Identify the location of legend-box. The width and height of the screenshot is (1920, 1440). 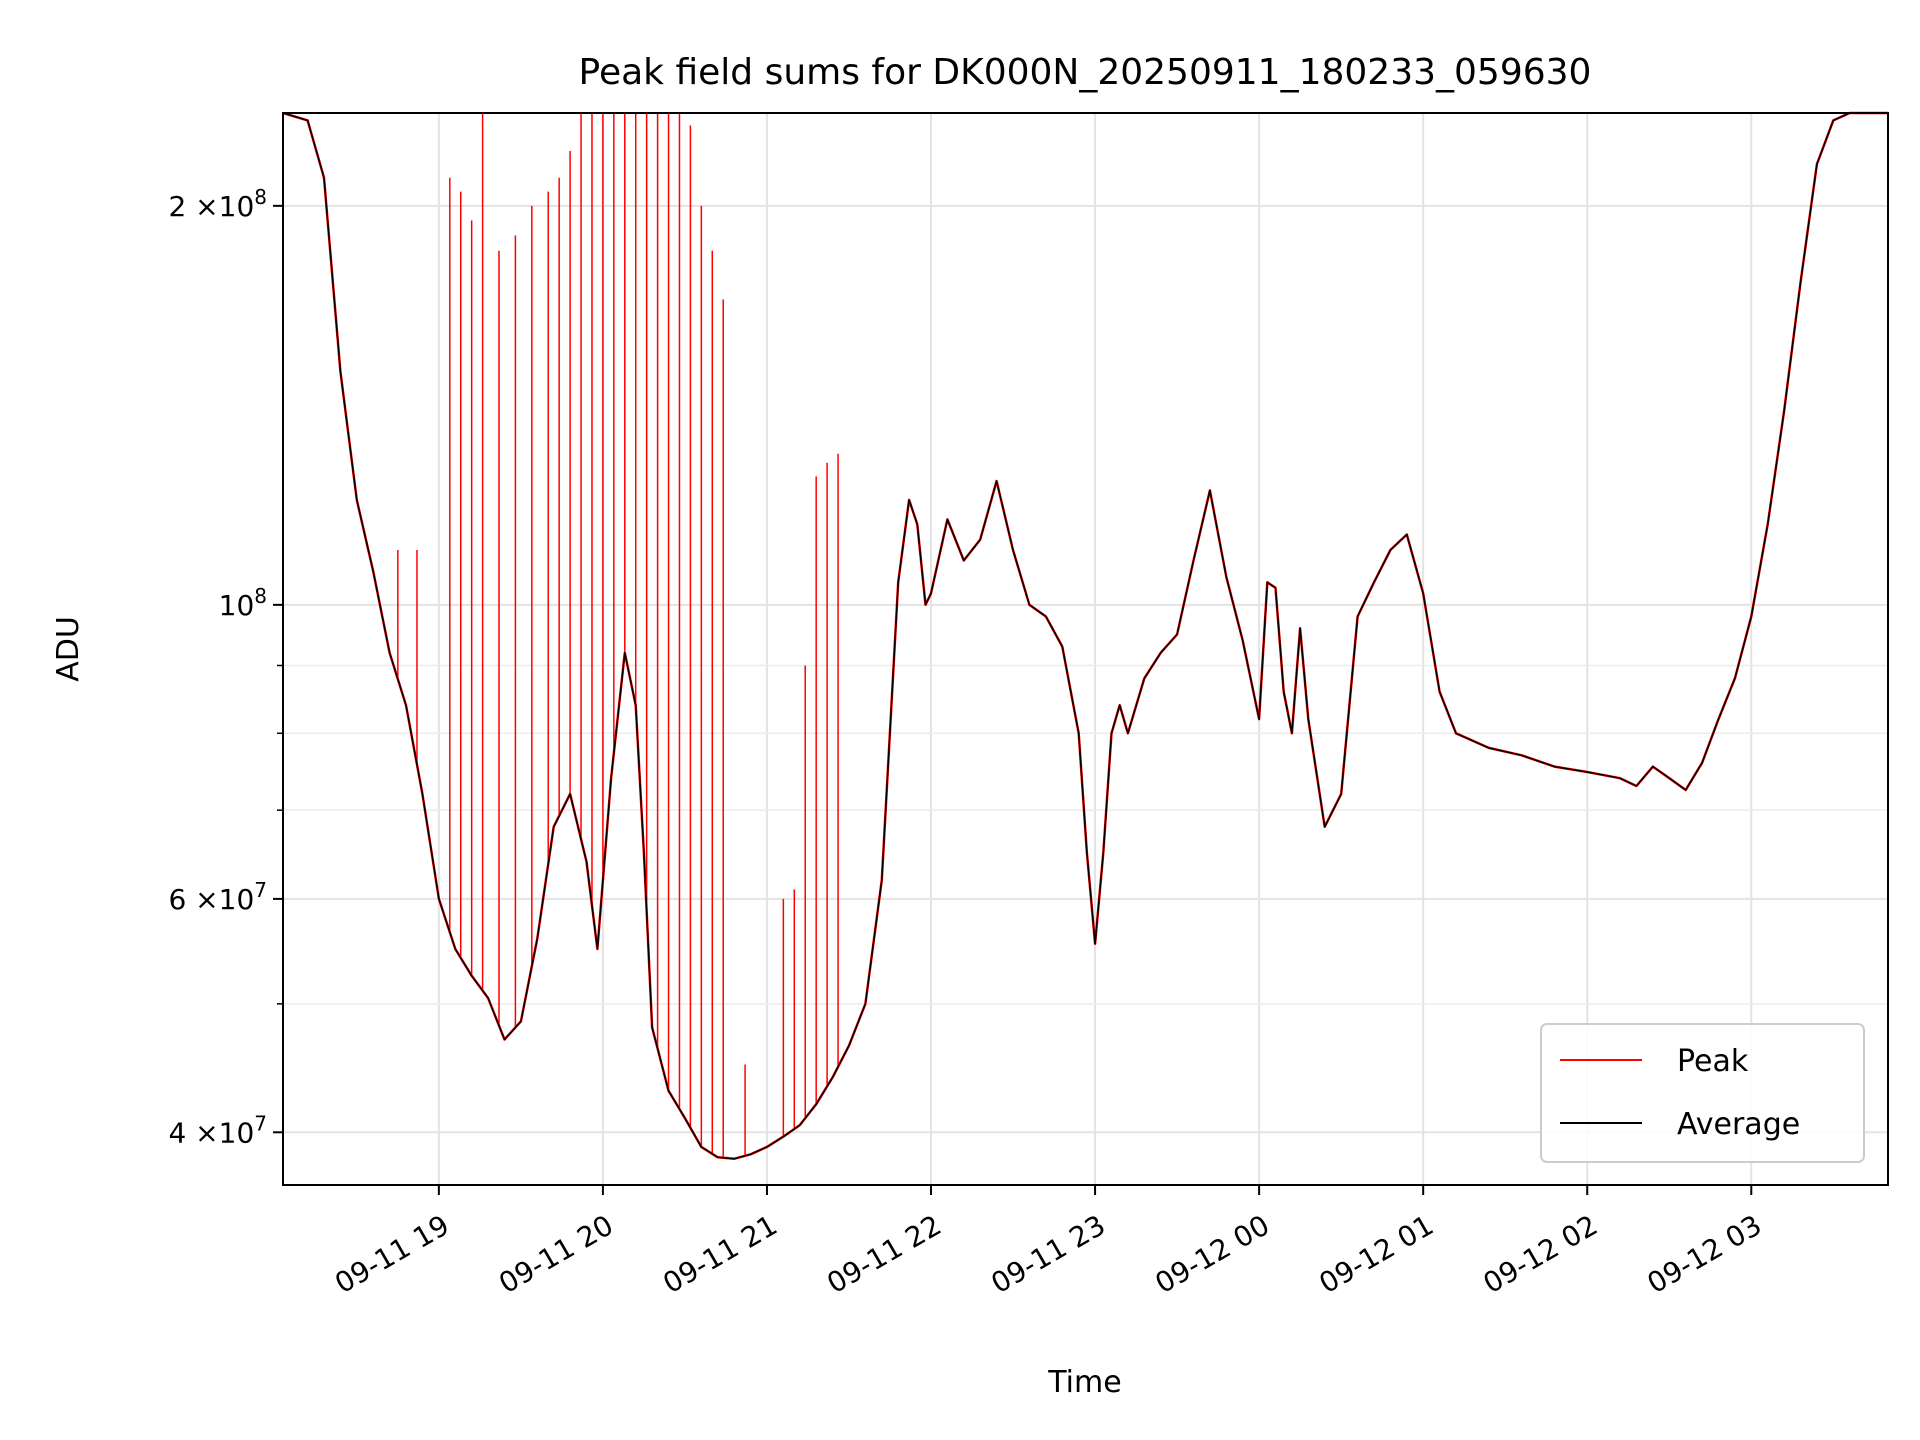
(1702, 1093).